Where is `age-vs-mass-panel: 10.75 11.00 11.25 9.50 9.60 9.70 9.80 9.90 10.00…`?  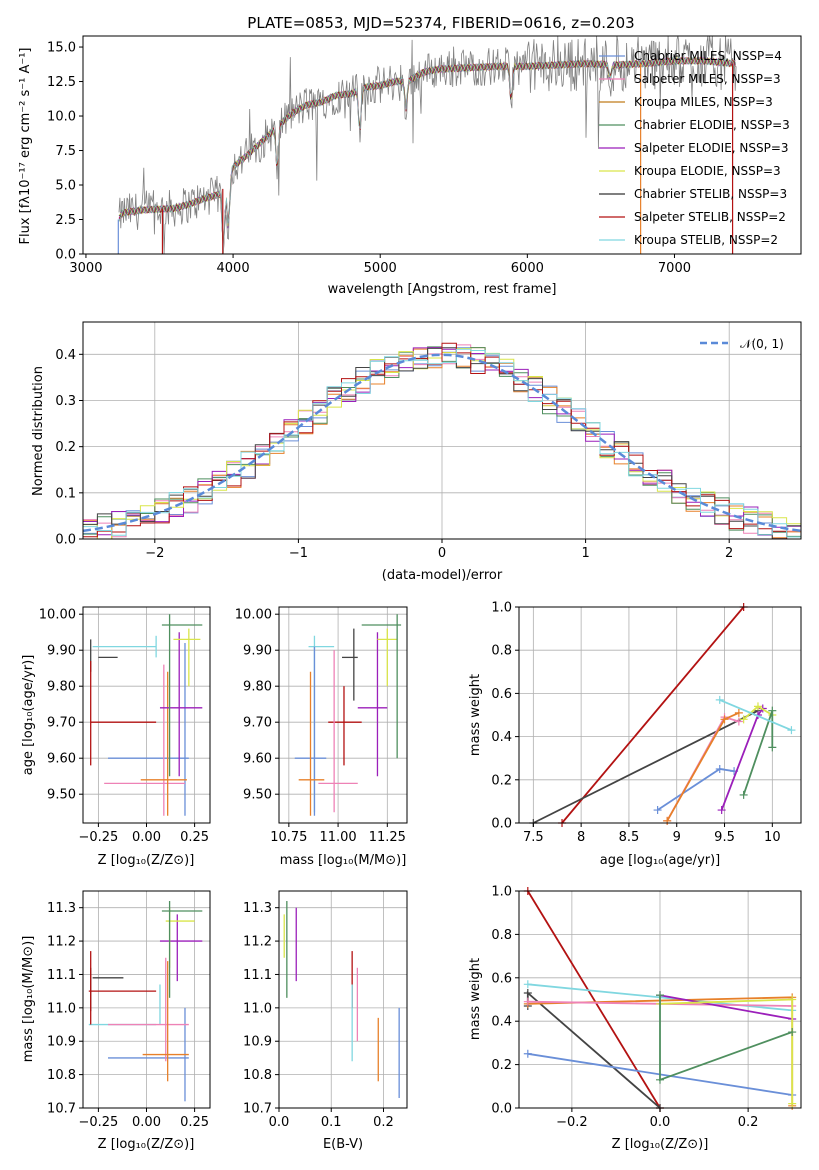 age-vs-mass-panel: 10.75 11.00 11.25 9.50 9.60 9.70 9.80 9.90 10.00… is located at coordinates (321, 737).